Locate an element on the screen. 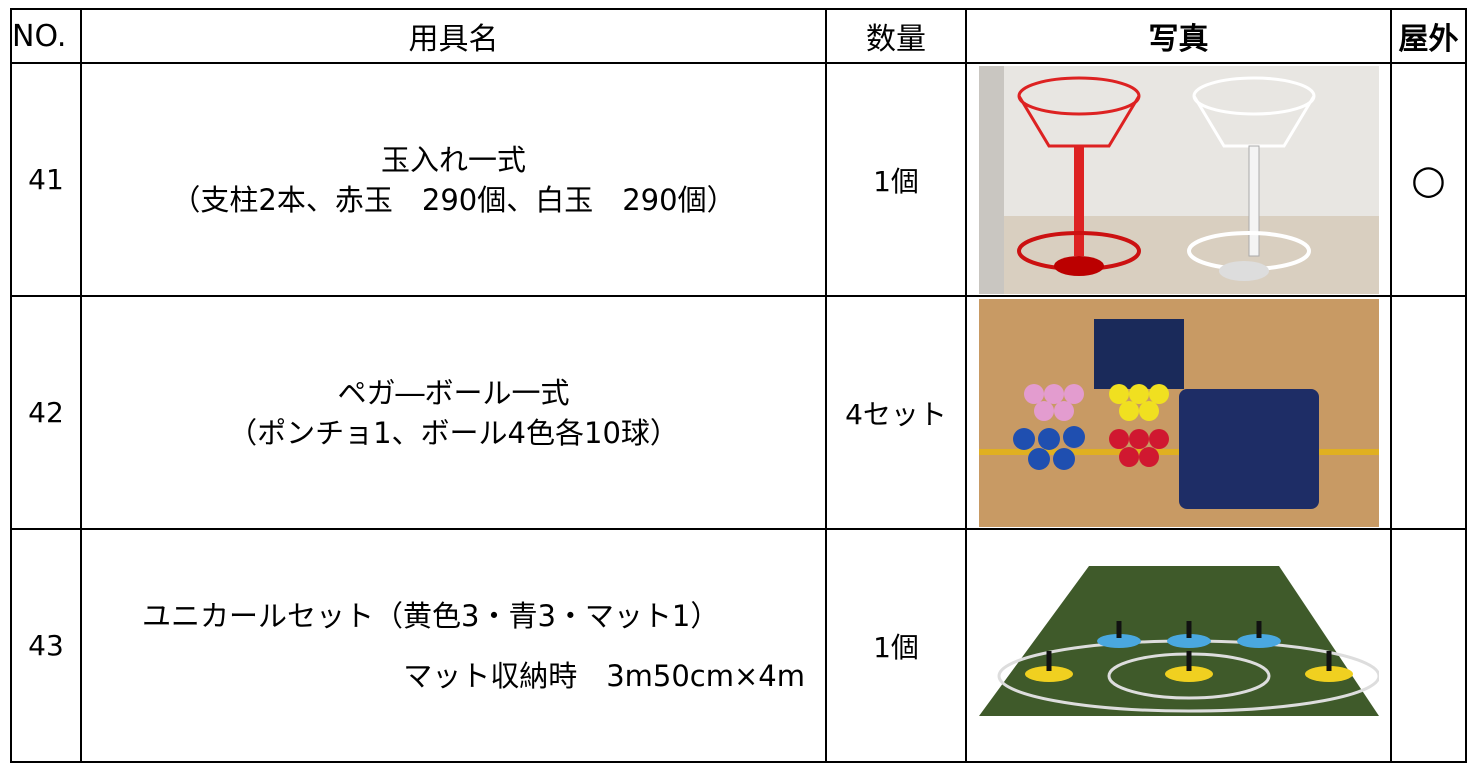 The image size is (1475, 763). outdoor: ○ is located at coordinates (1428, 179).